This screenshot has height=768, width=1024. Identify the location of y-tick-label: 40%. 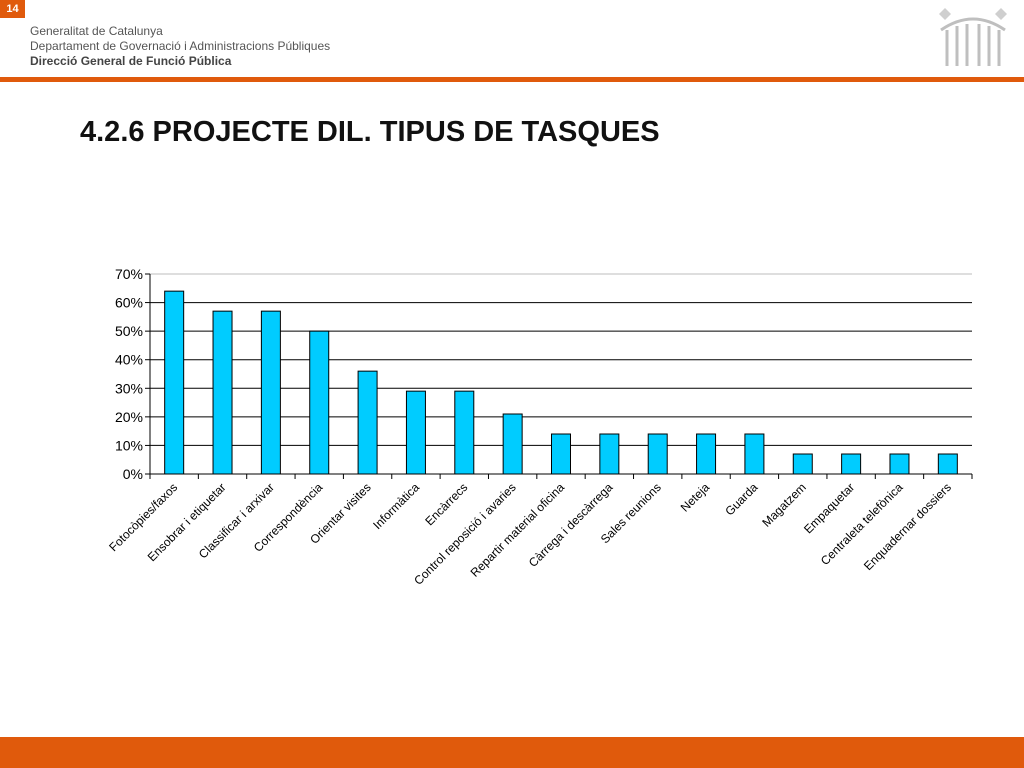
(129, 360).